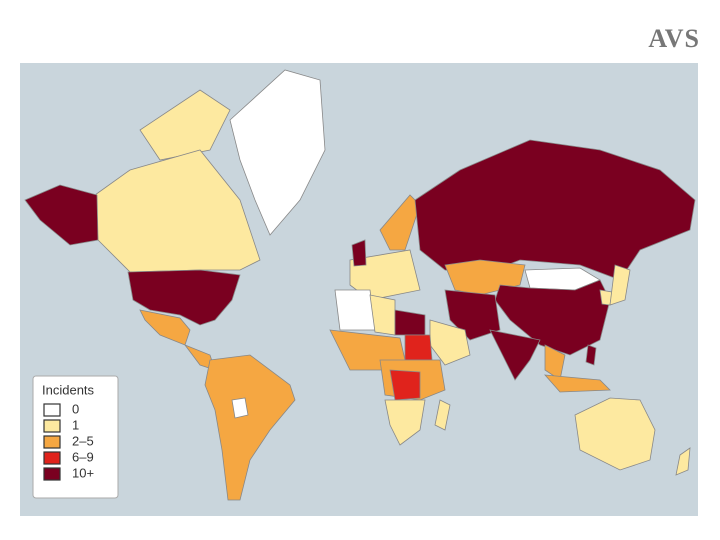 Image resolution: width=720 pixels, height=540 pixels. Describe the element at coordinates (405, 422) in the screenshot. I see `southern-africa` at that location.